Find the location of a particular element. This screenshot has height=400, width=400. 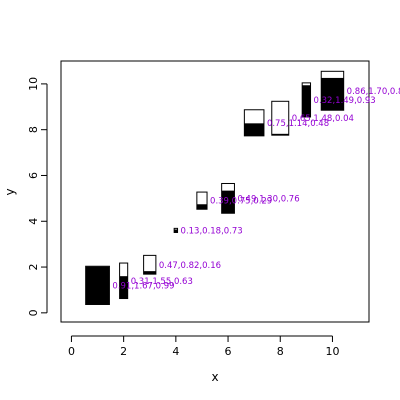

point-label: 0.91,1.67,0.99 is located at coordinates (143, 286).